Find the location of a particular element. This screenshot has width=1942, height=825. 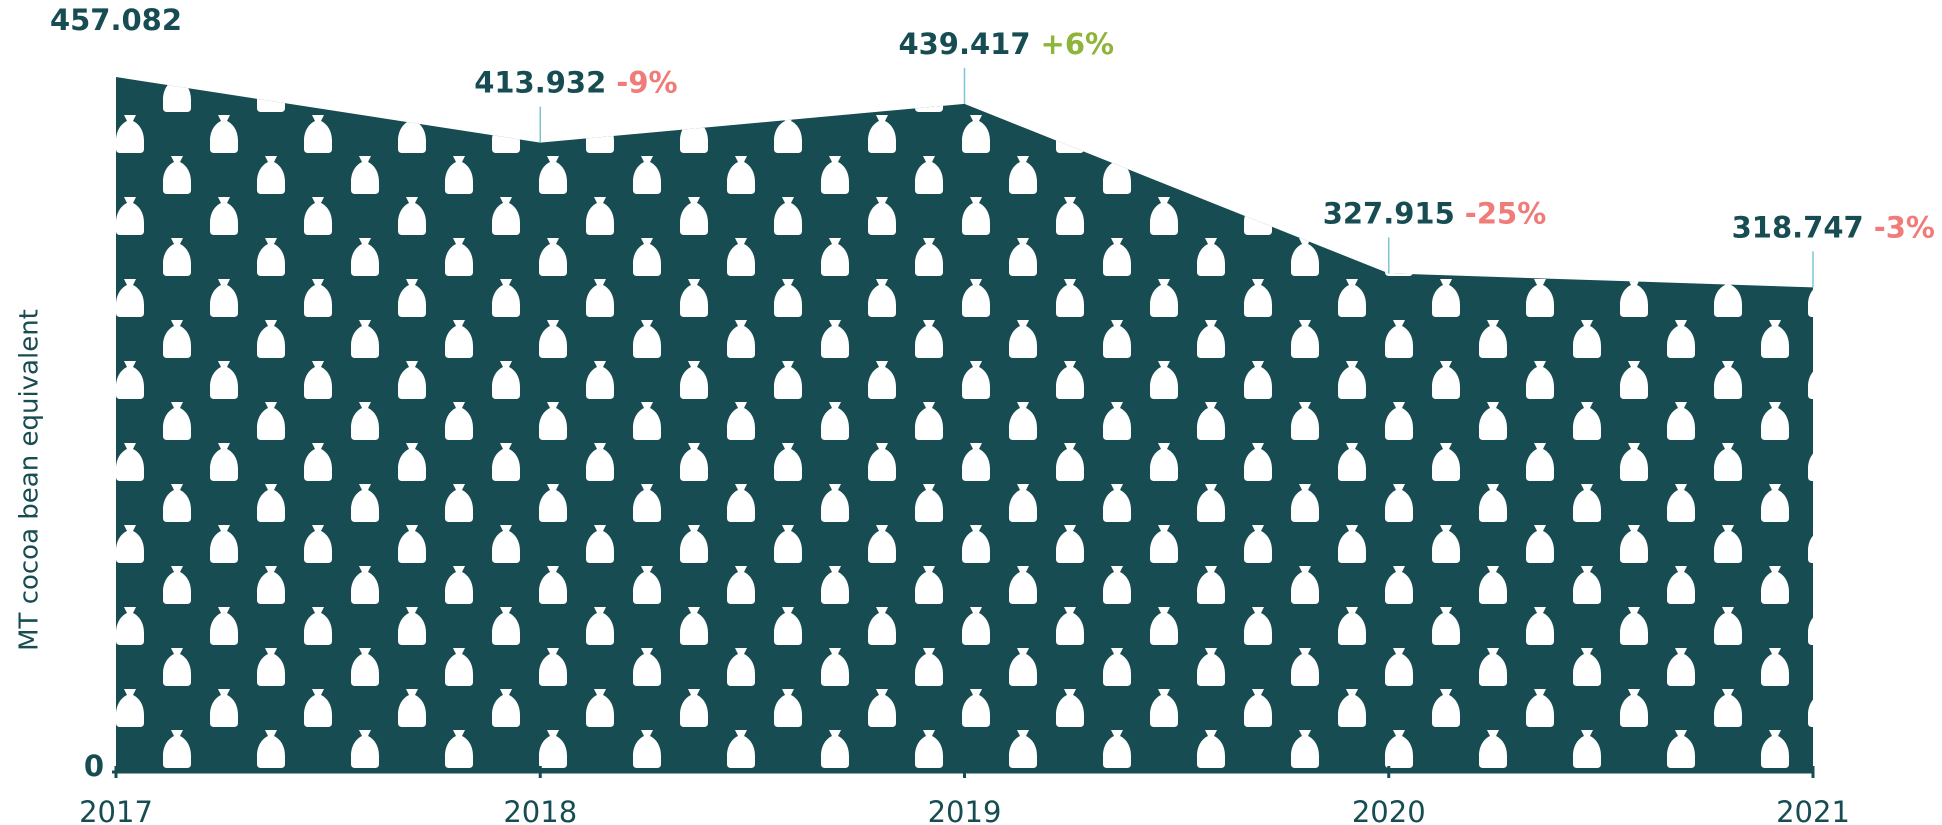

value-label: 413.932 is located at coordinates (540, 83).